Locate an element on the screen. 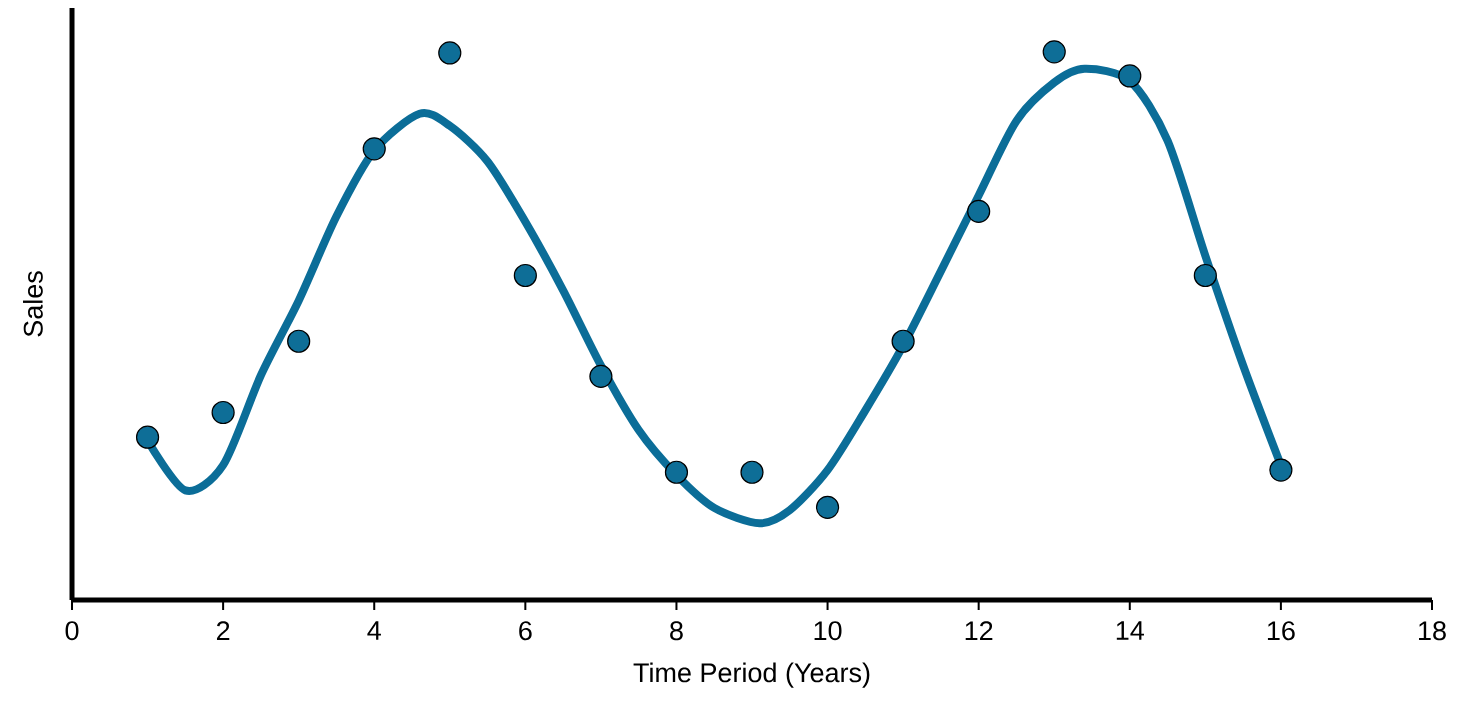 The height and width of the screenshot is (704, 1459). x-tick-label: 0 is located at coordinates (72, 631).